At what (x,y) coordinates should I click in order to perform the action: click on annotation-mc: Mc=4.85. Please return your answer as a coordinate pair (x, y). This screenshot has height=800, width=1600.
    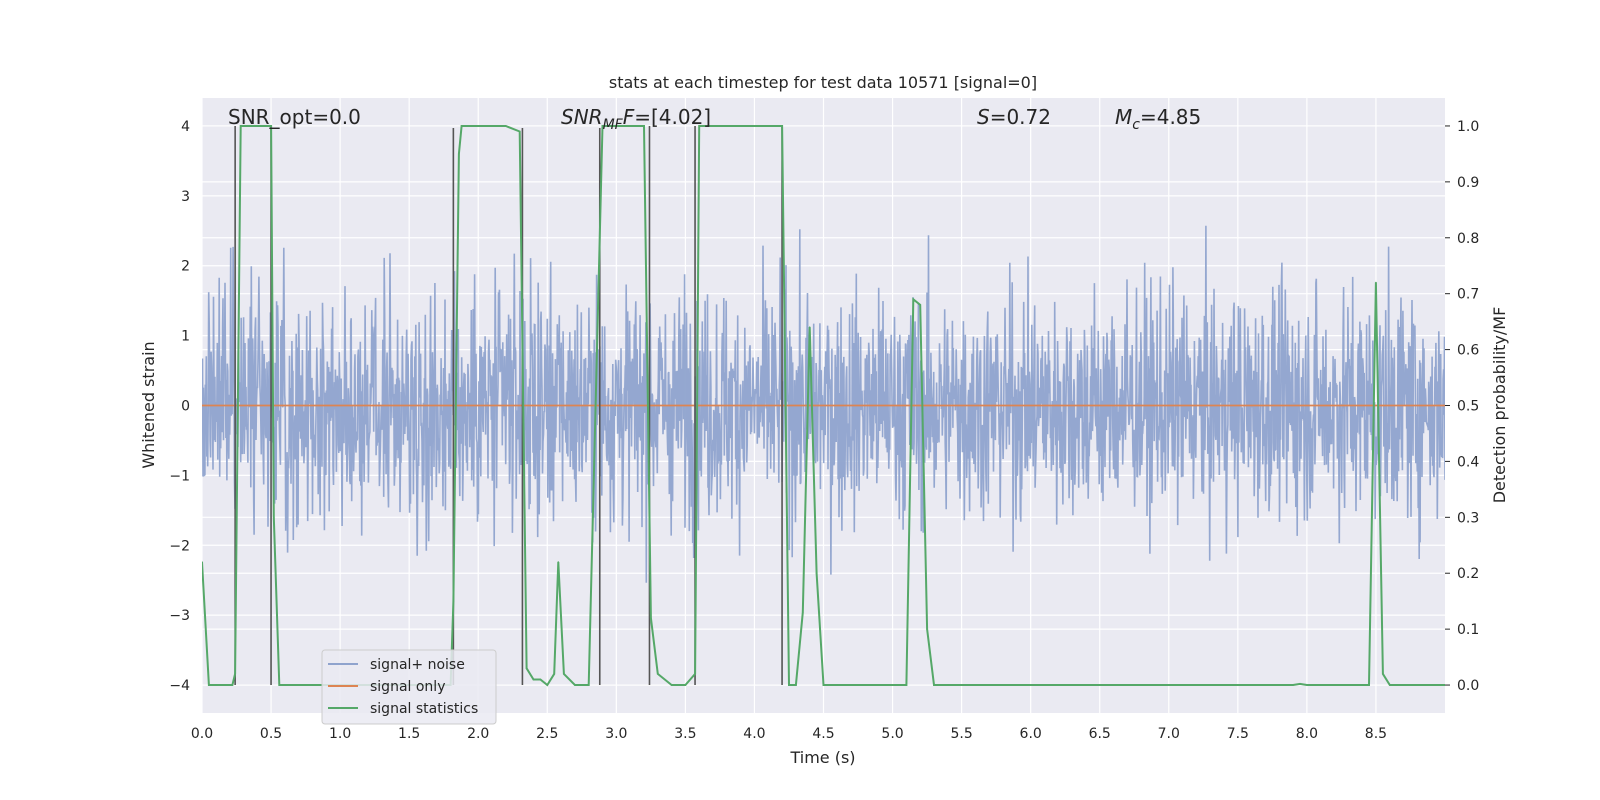
    Looking at the image, I should click on (1158, 119).